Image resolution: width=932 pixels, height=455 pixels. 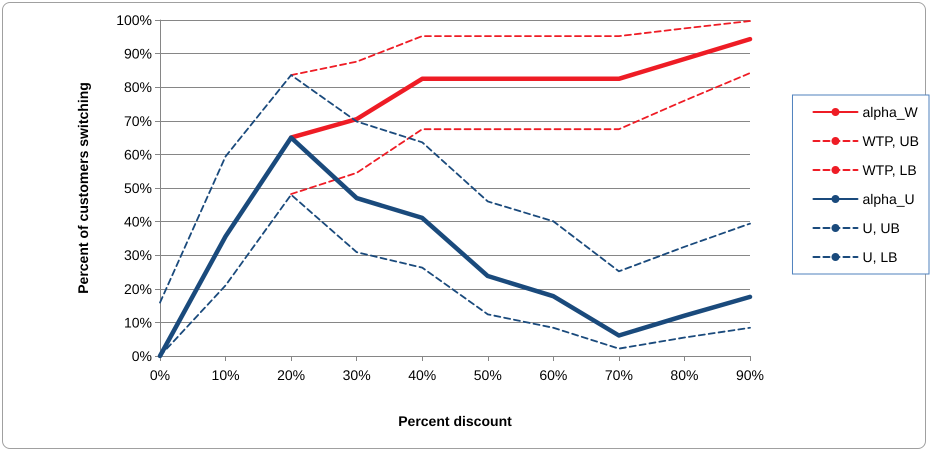 I want to click on x-tick-label: 10%, so click(x=226, y=375).